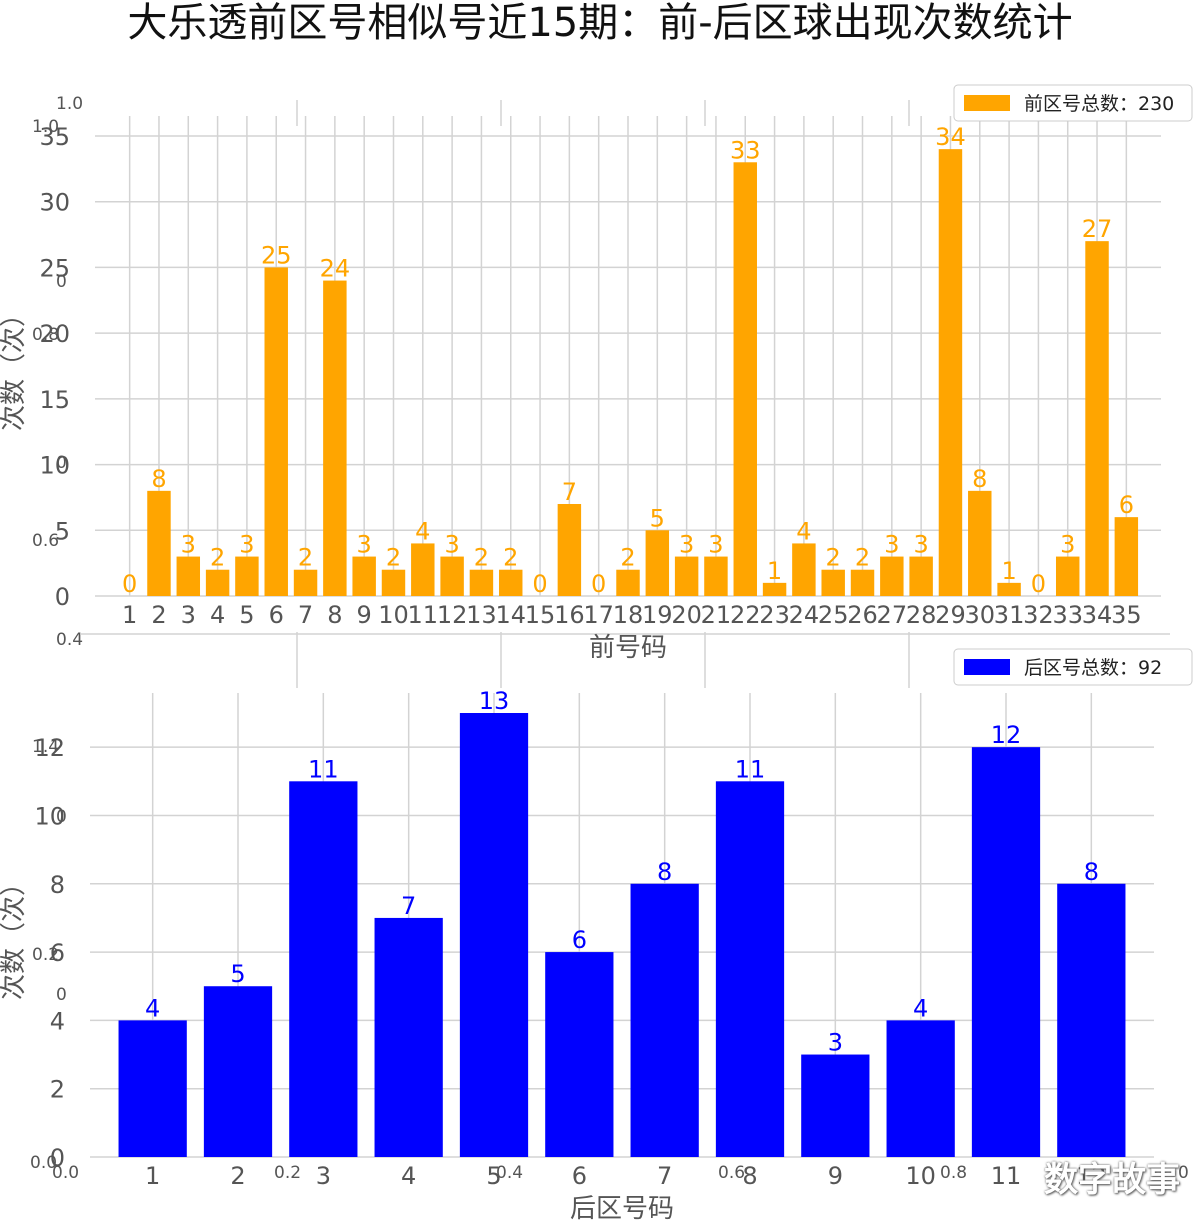 This screenshot has height=1221, width=1200. Describe the element at coordinates (452, 615) in the screenshot. I see `x-tick-label: 12` at that location.